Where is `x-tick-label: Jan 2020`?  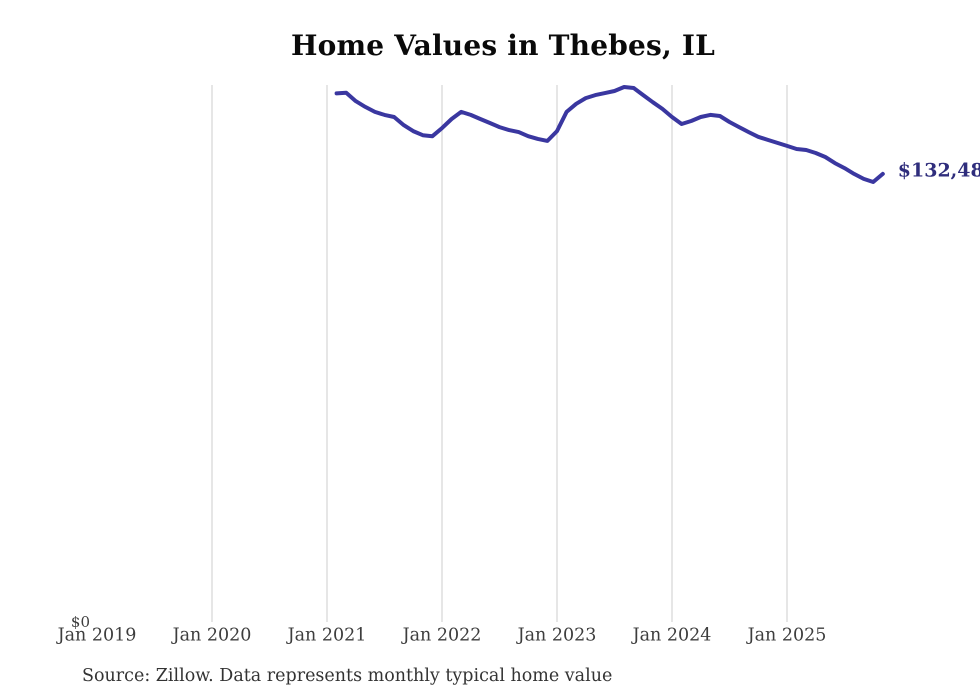
x-tick-label: Jan 2020 is located at coordinates (211, 636).